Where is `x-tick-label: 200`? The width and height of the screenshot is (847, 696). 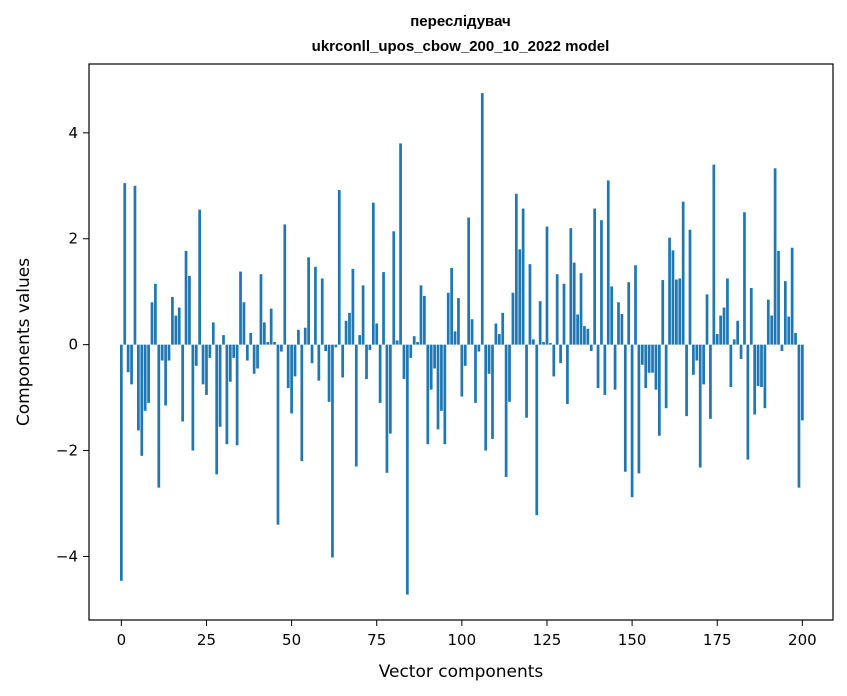 x-tick-label: 200 is located at coordinates (802, 640).